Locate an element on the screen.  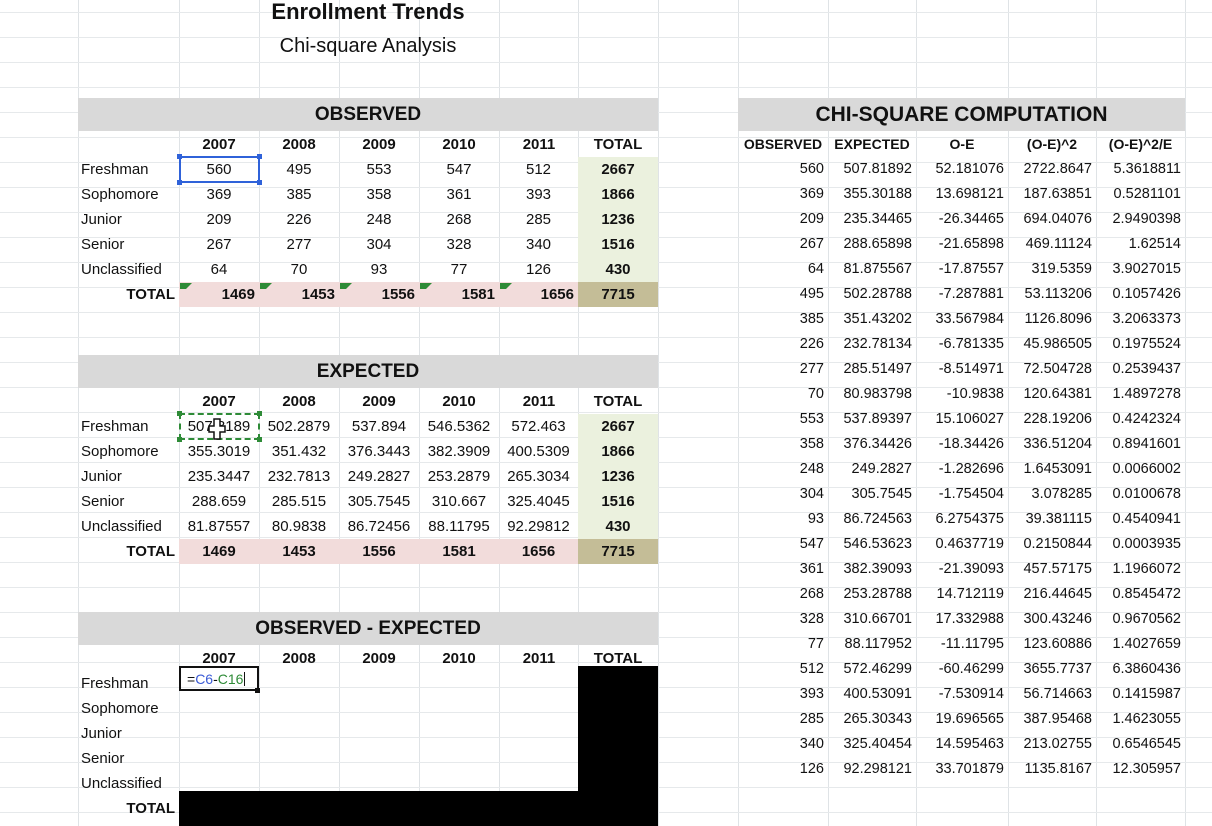
observed-cell: 512 is located at coordinates (538, 169).